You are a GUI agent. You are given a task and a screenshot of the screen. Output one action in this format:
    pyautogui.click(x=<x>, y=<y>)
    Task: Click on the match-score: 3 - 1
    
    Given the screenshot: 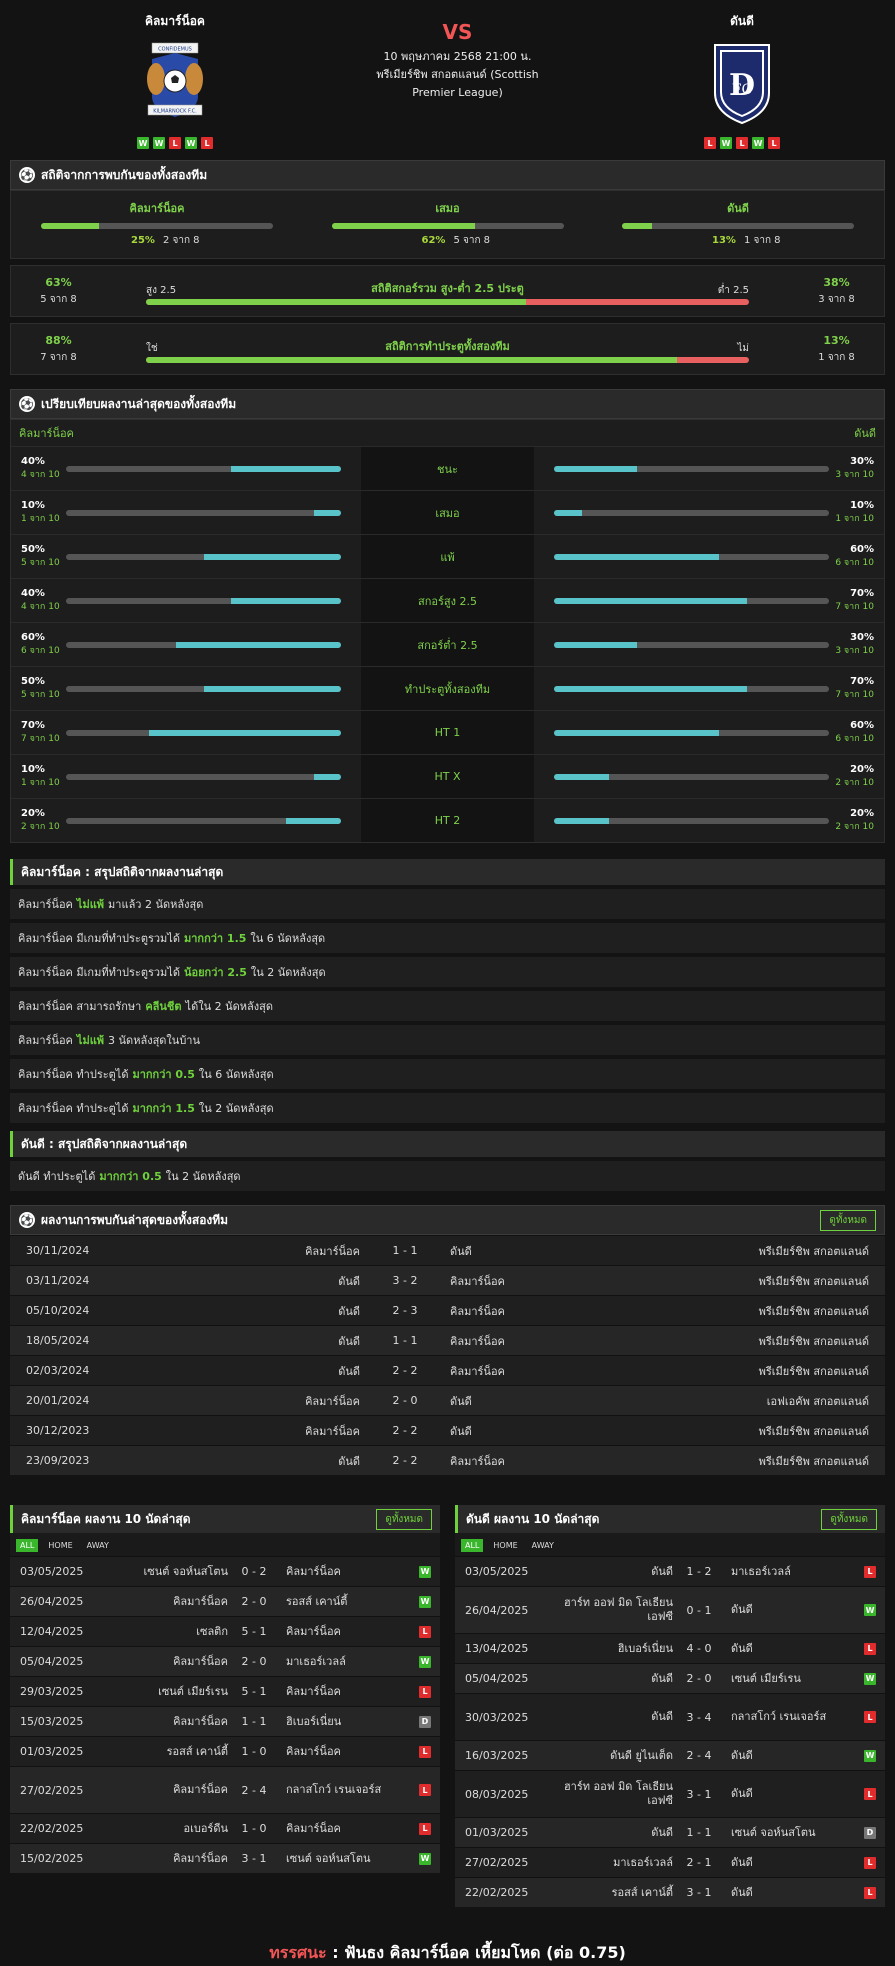 What is the action you would take?
    pyautogui.click(x=254, y=1858)
    